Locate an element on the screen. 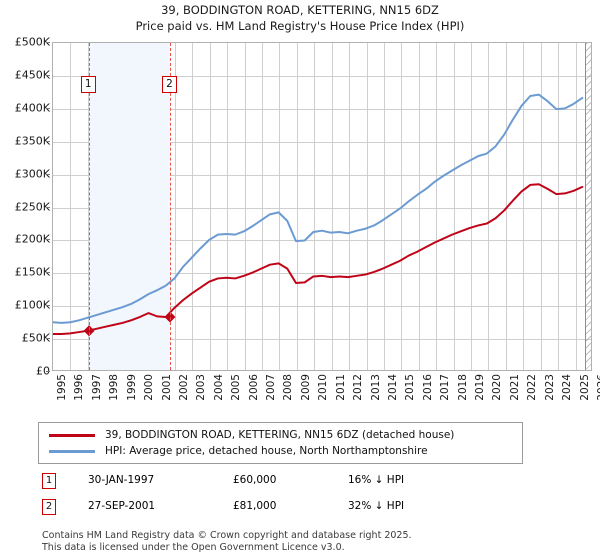 The height and width of the screenshot is (560, 600). x-axis-tick-label: 2007 is located at coordinates (271, 387).